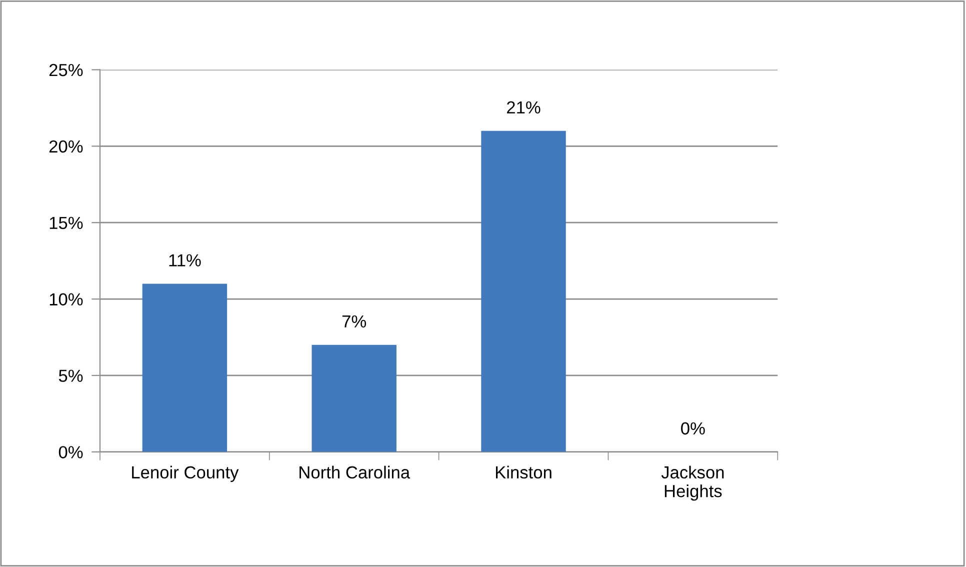 Image resolution: width=966 pixels, height=567 pixels. I want to click on y-tick-label: 0%, so click(70, 452).